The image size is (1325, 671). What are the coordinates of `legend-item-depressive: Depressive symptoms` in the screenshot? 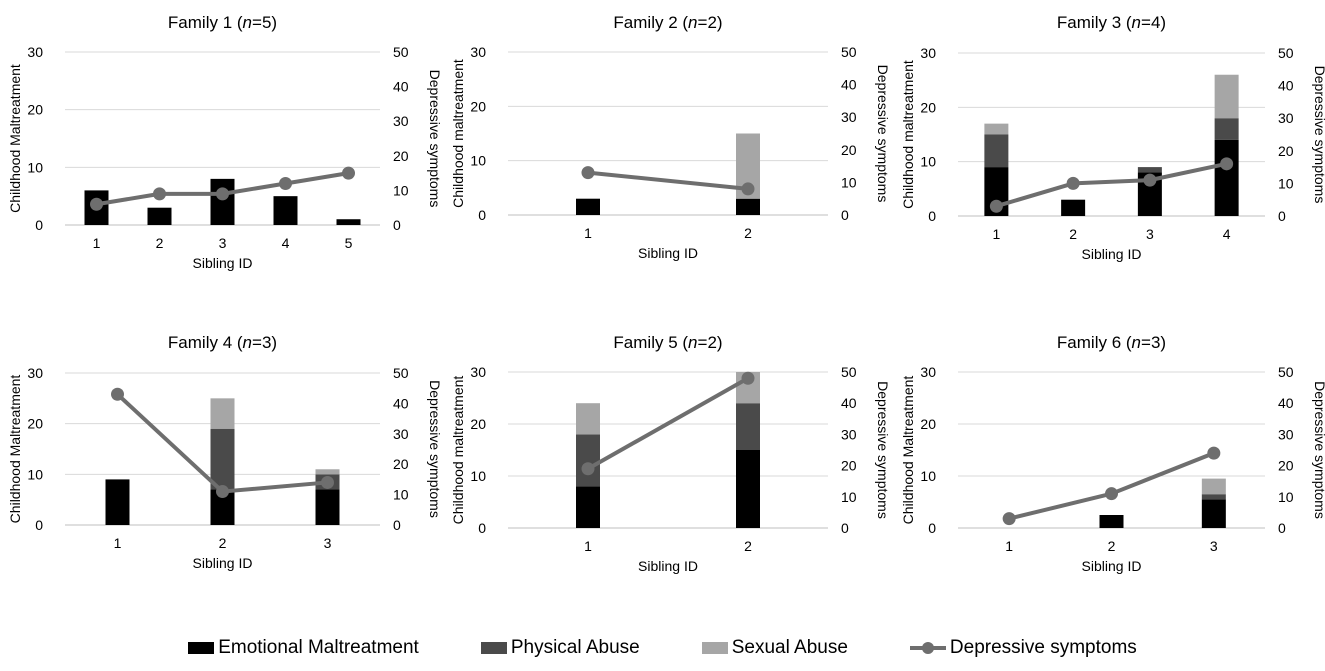 It's located at (1023, 648).